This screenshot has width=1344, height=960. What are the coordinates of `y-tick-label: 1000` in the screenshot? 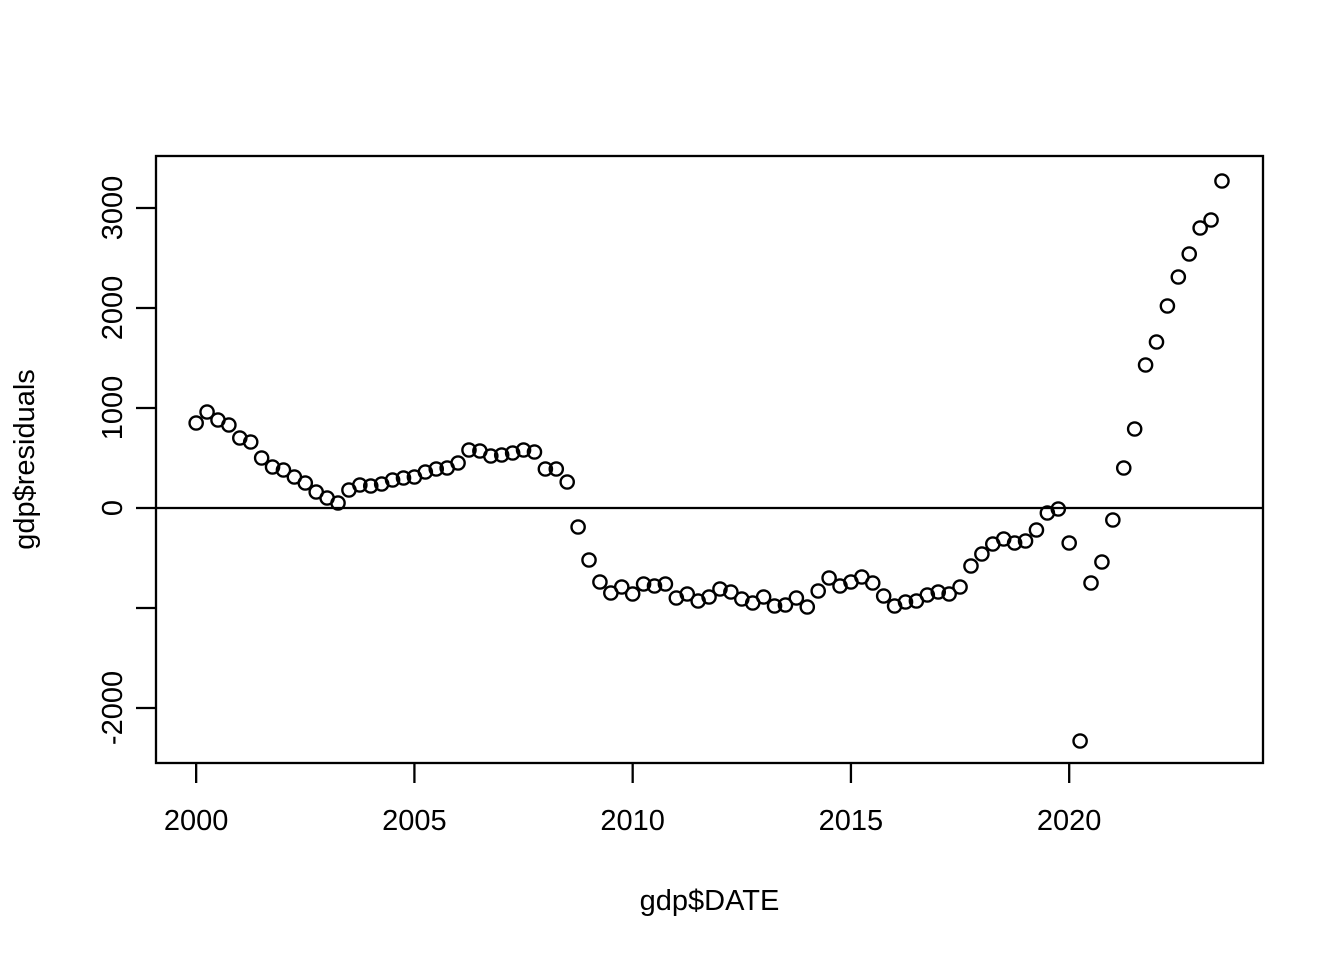 It's located at (113, 408).